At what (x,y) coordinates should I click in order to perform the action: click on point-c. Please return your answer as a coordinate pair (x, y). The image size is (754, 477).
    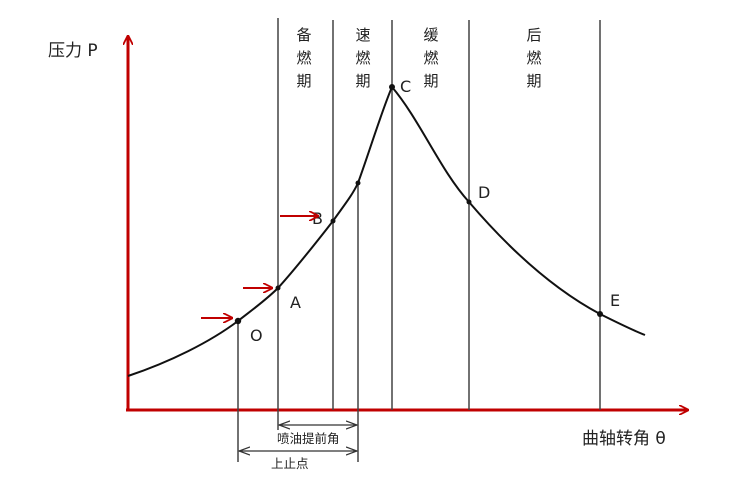
    Looking at the image, I should click on (392, 87).